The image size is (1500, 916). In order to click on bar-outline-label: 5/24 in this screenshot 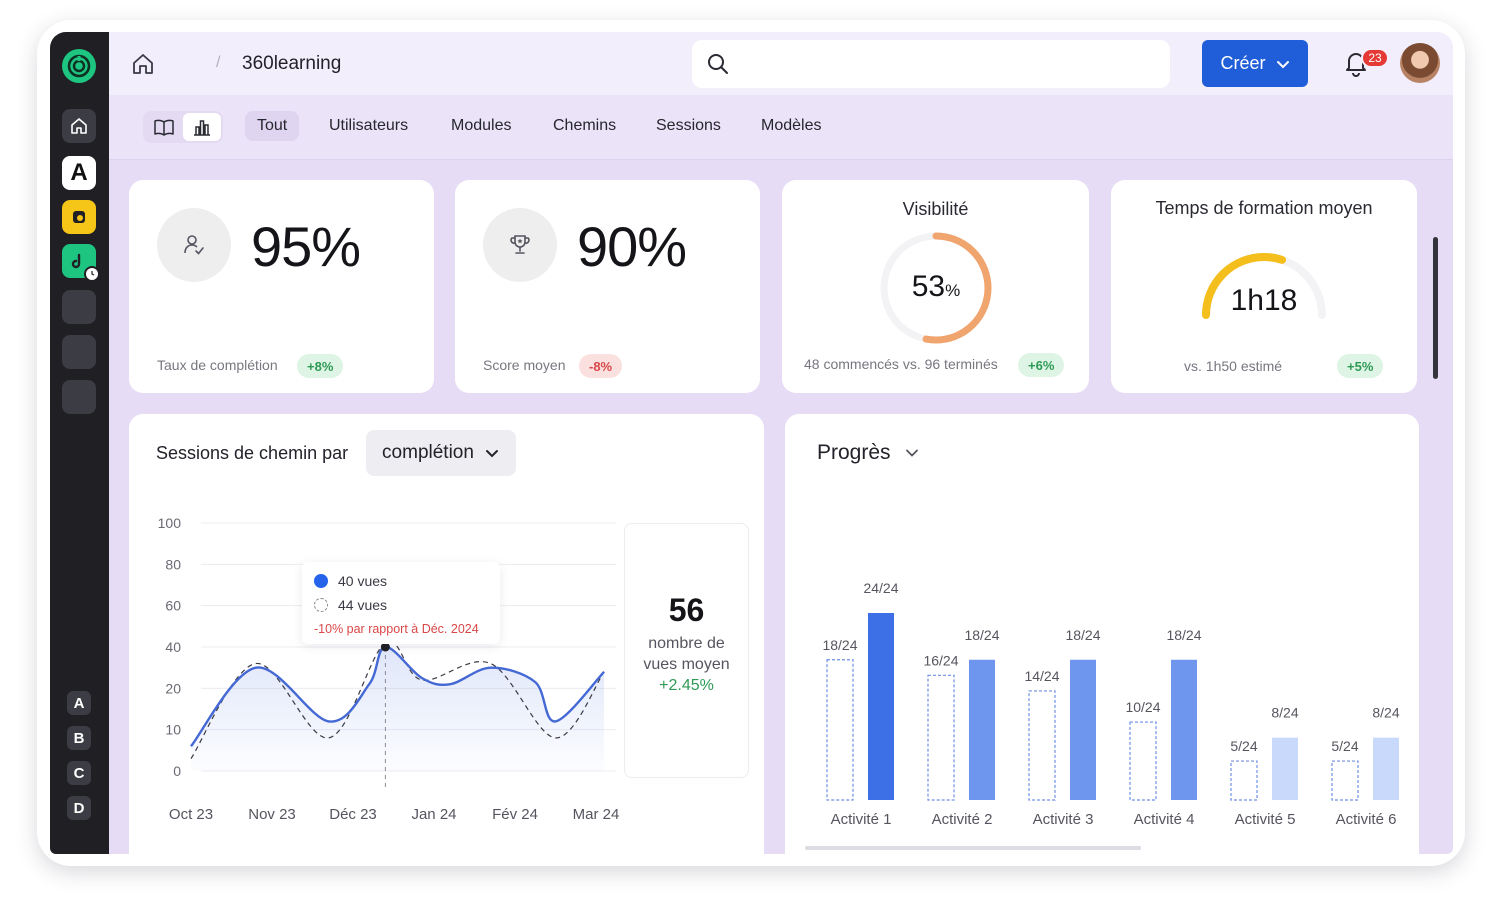, I will do `click(1344, 746)`.